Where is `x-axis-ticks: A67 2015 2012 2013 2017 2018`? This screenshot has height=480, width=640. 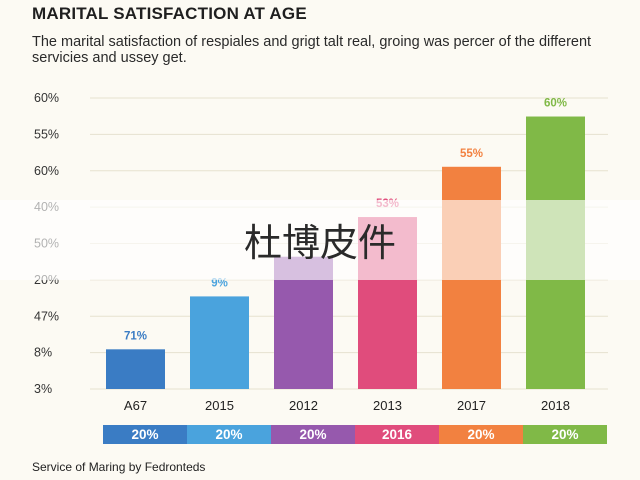 x-axis-ticks: A67 2015 2012 2013 2017 2018 is located at coordinates (347, 405).